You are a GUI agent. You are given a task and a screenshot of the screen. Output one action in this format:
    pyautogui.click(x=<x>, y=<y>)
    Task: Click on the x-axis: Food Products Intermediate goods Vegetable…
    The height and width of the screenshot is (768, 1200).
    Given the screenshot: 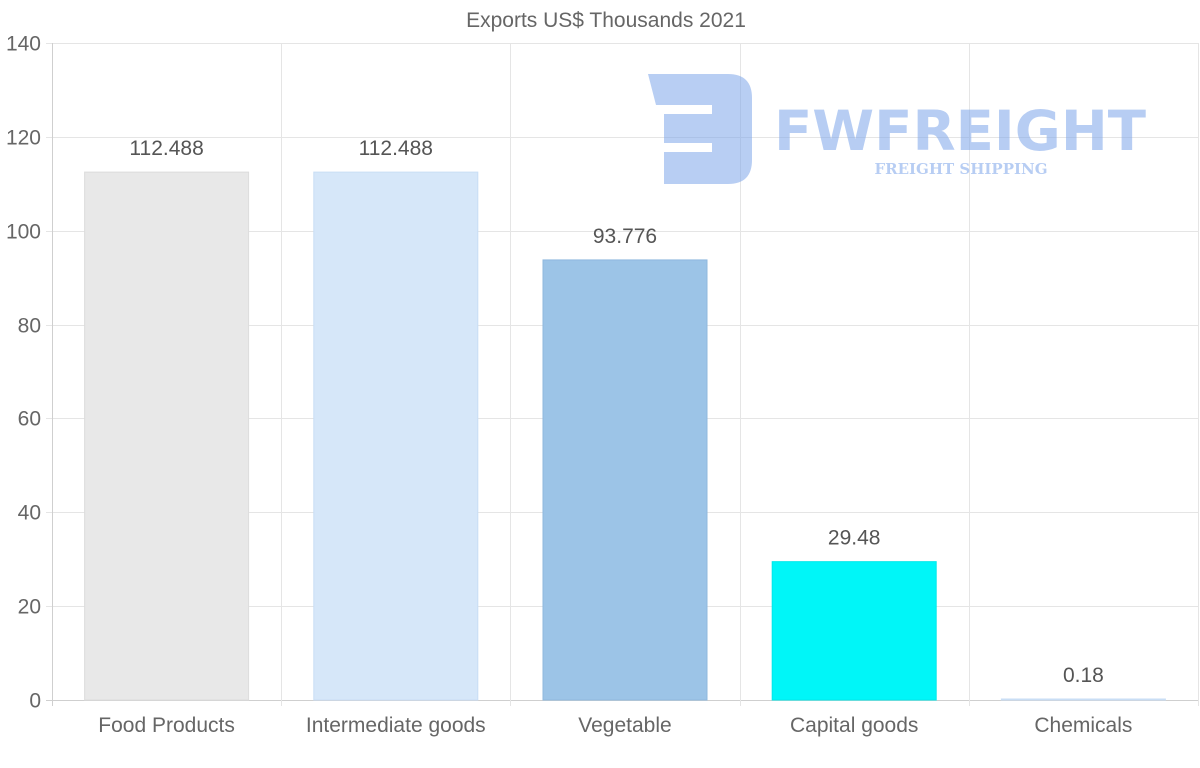 What is the action you would take?
    pyautogui.click(x=615, y=725)
    